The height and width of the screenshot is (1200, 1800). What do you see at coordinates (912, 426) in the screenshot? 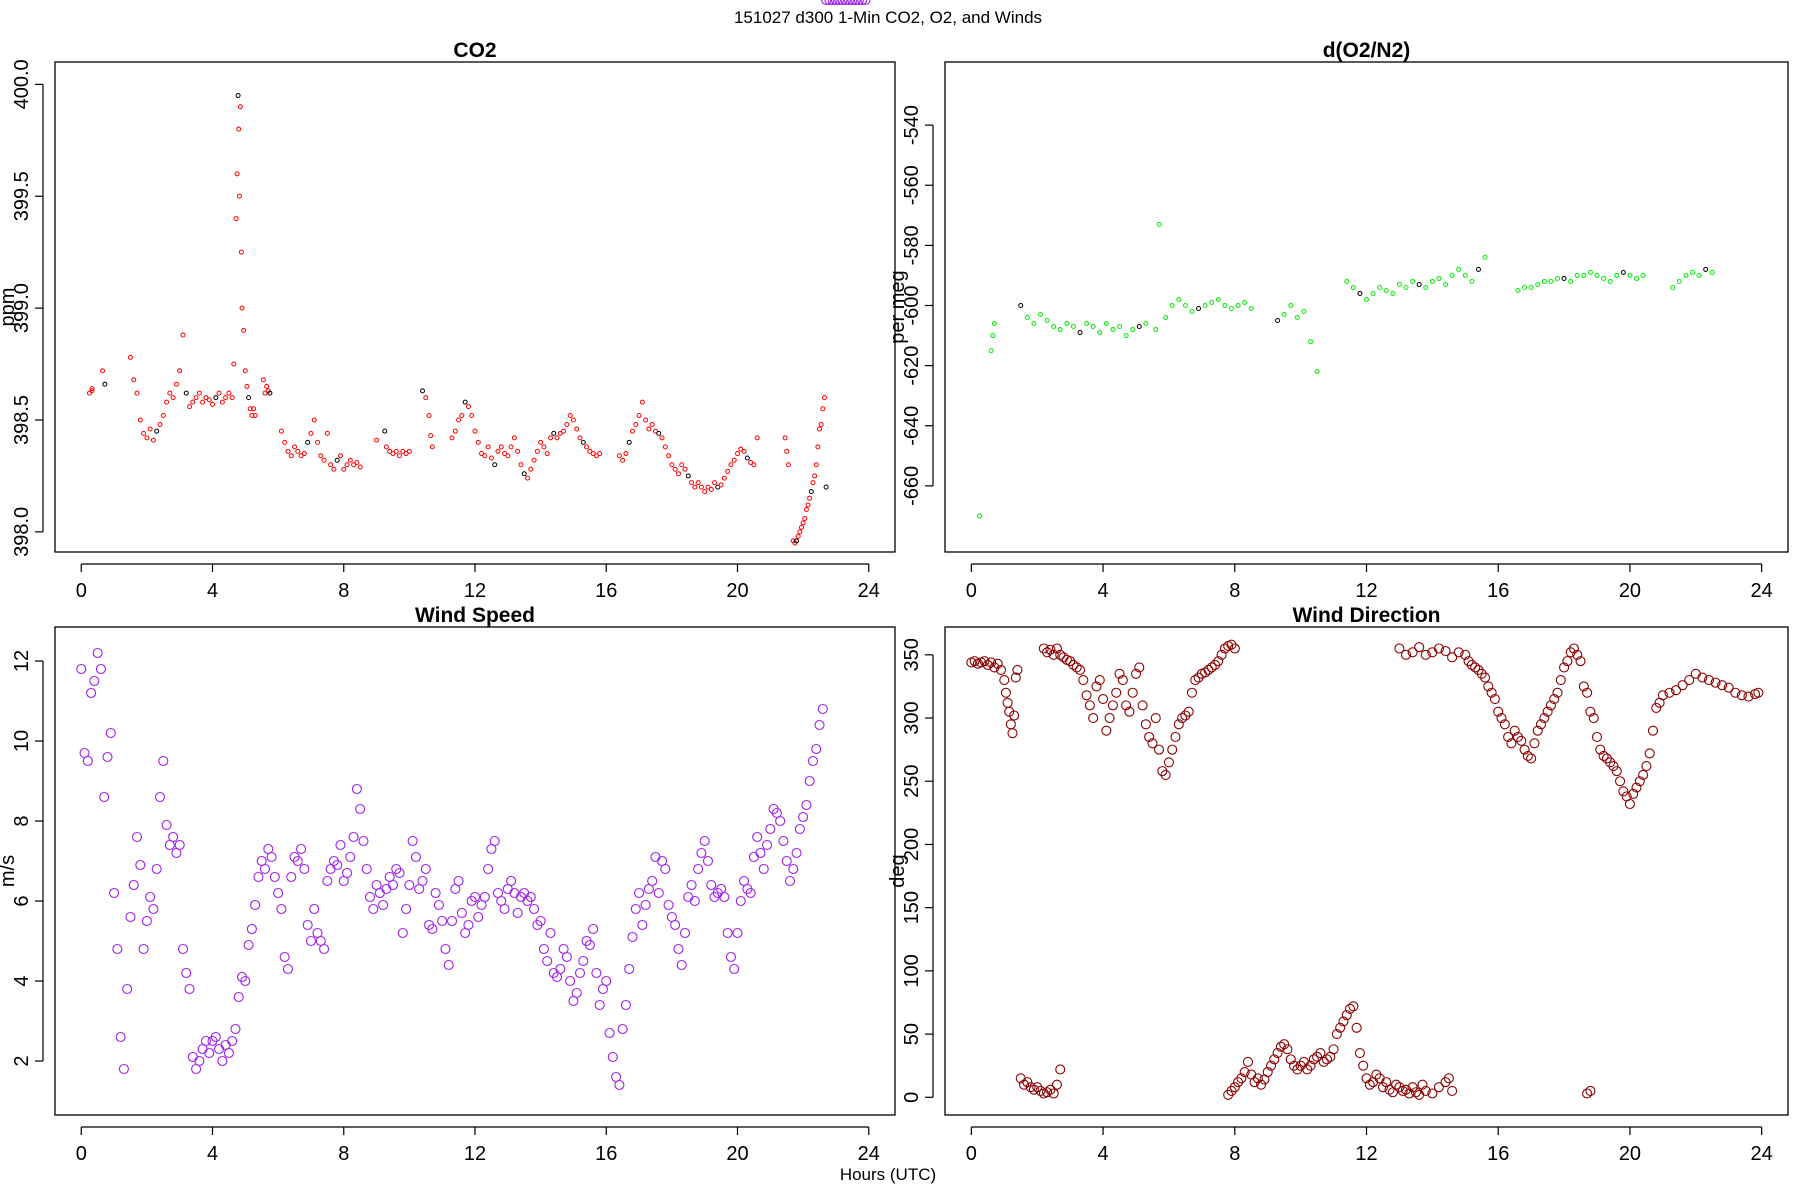
I see `y-tick-label: -640` at bounding box center [912, 426].